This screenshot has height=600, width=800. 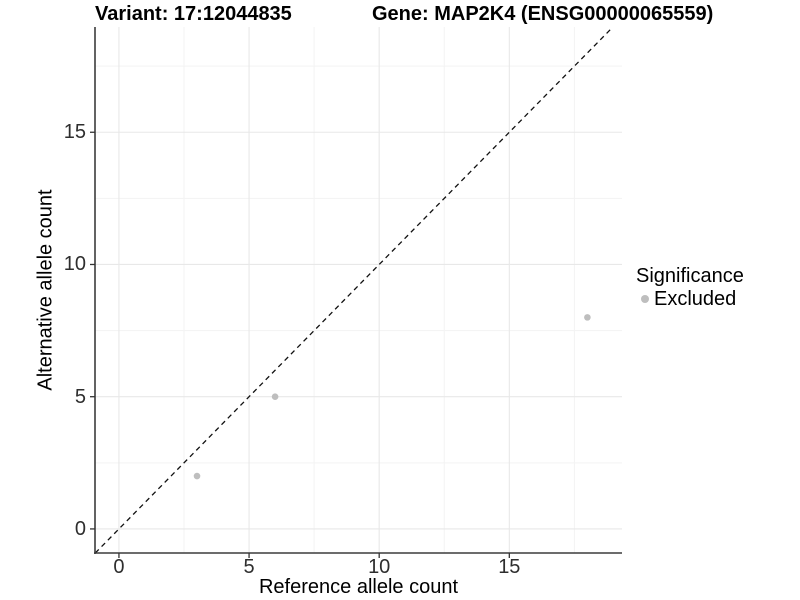 What do you see at coordinates (119, 567) in the screenshot?
I see `x-tick-label: 0` at bounding box center [119, 567].